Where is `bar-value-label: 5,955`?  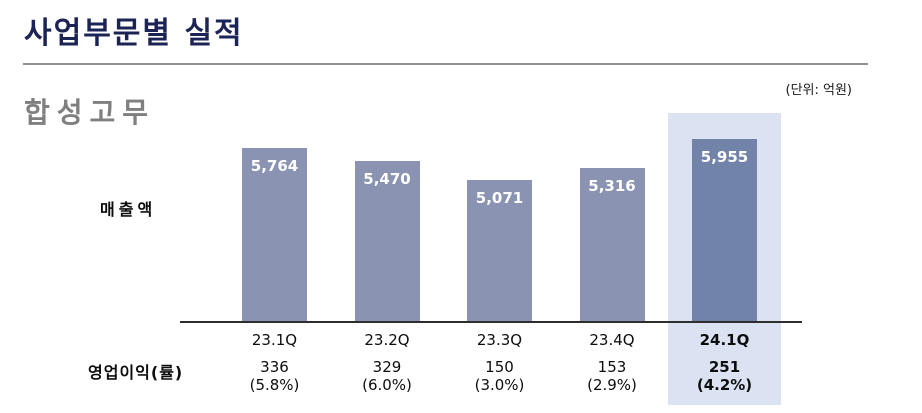
bar-value-label: 5,955 is located at coordinates (724, 157).